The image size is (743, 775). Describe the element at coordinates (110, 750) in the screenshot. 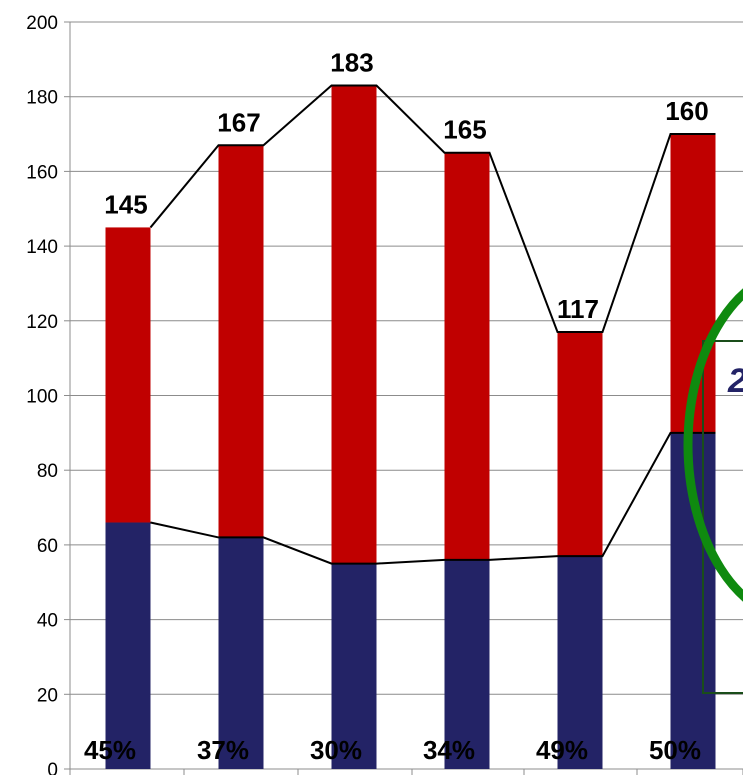

I see `percent-label-0: 45%` at that location.